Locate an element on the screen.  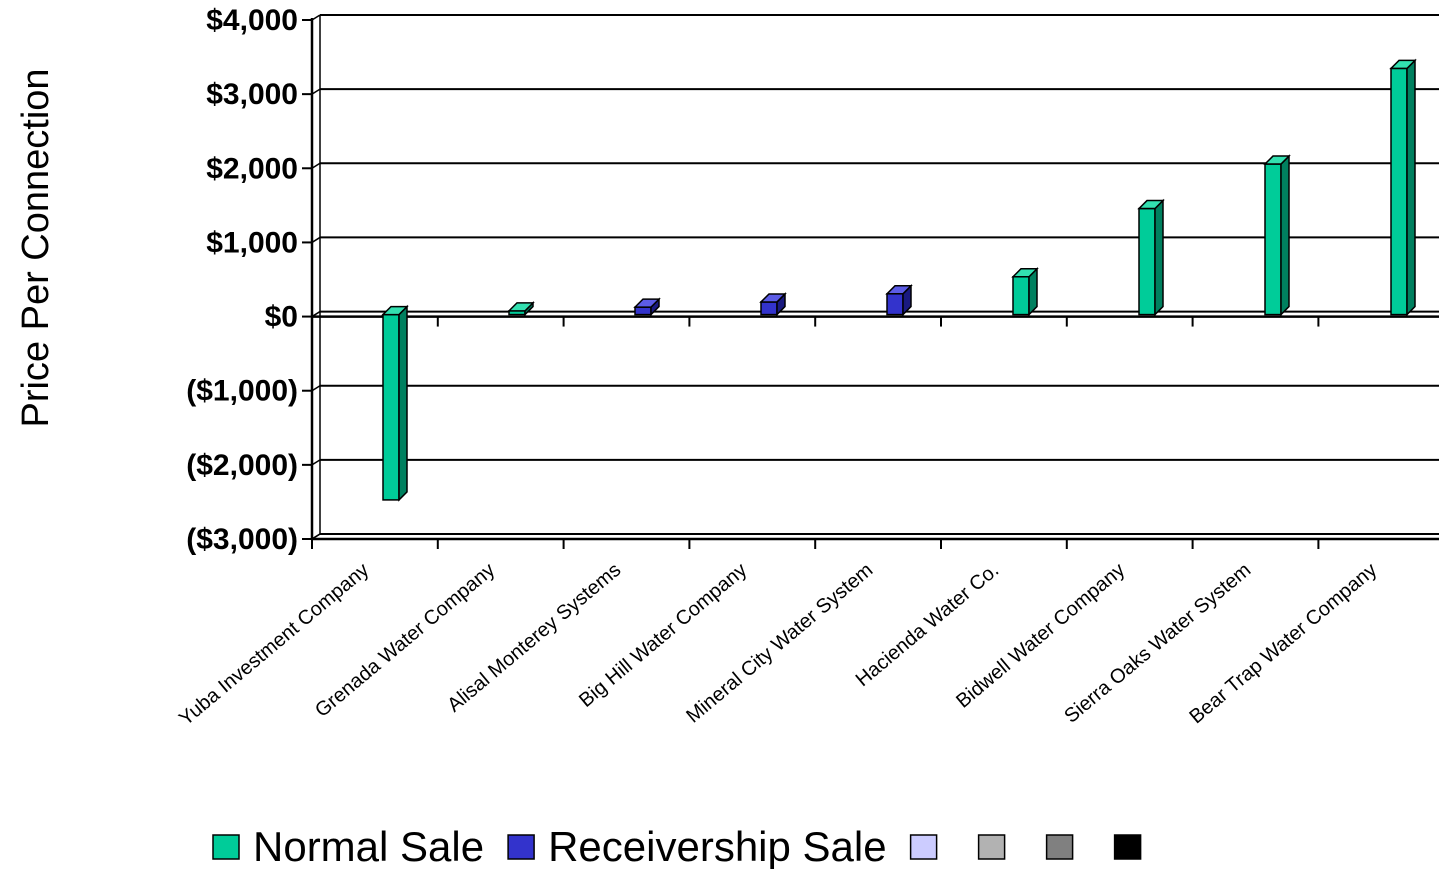
legend: Normal Sale Receivership Sale is located at coordinates (677, 846).